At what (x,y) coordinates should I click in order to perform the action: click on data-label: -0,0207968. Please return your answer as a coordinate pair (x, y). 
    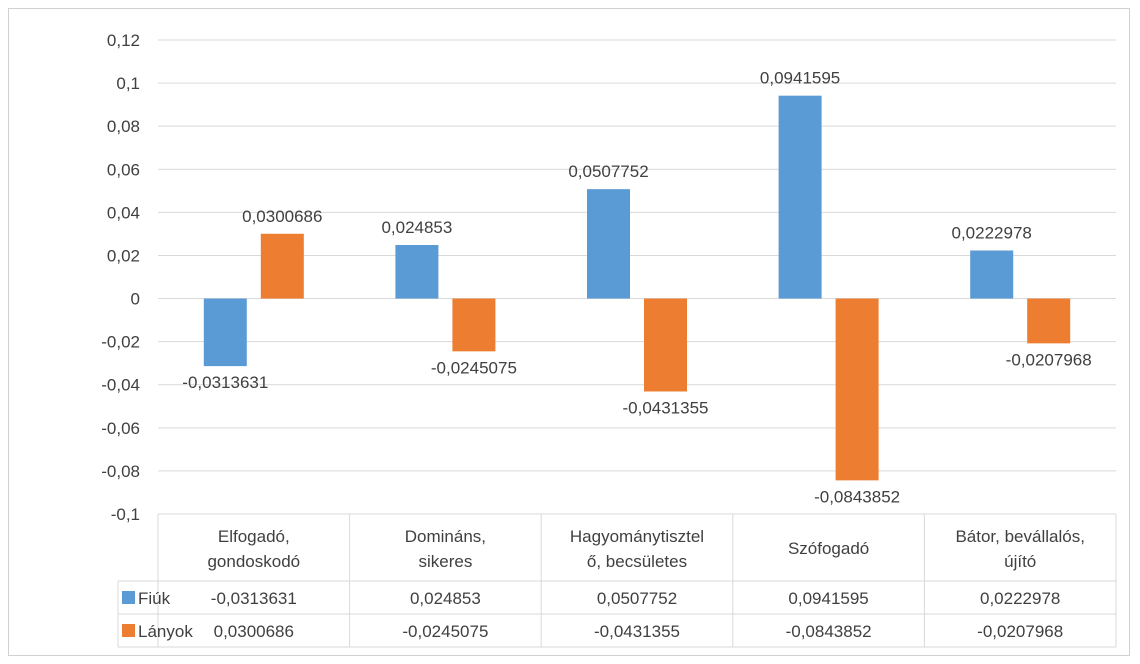
    Looking at the image, I should click on (1049, 359).